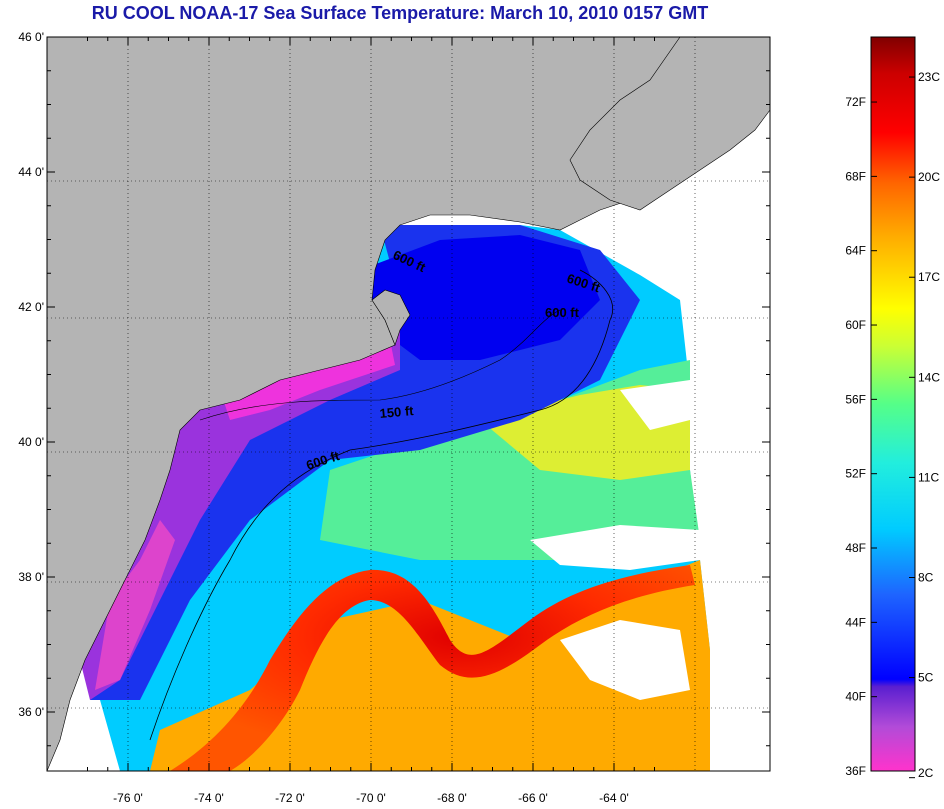 This screenshot has width=944, height=809. Describe the element at coordinates (391, 317) in the screenshot. I see `land-capecod` at that location.